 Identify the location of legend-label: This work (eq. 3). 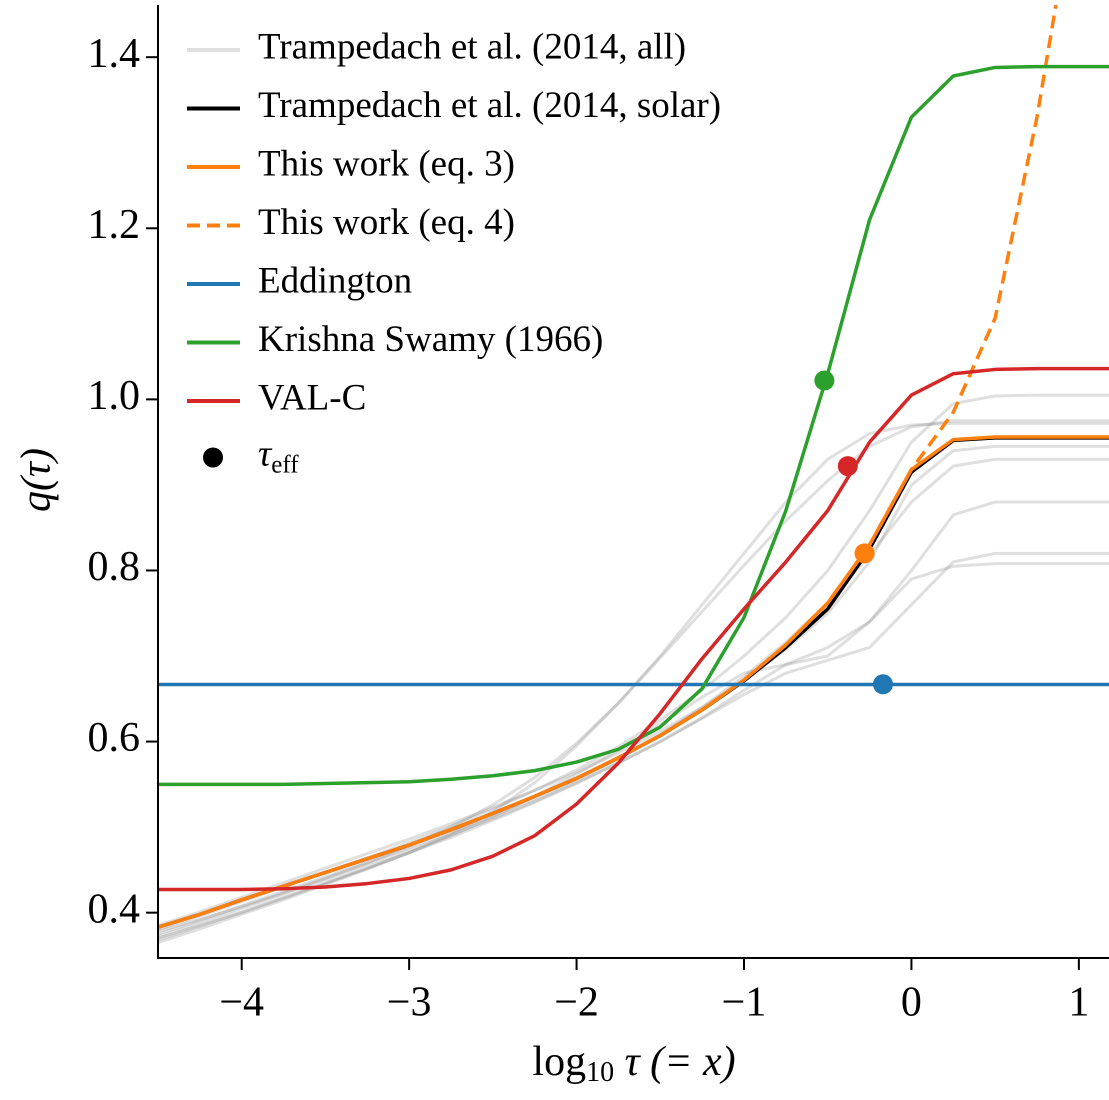
(386, 163).